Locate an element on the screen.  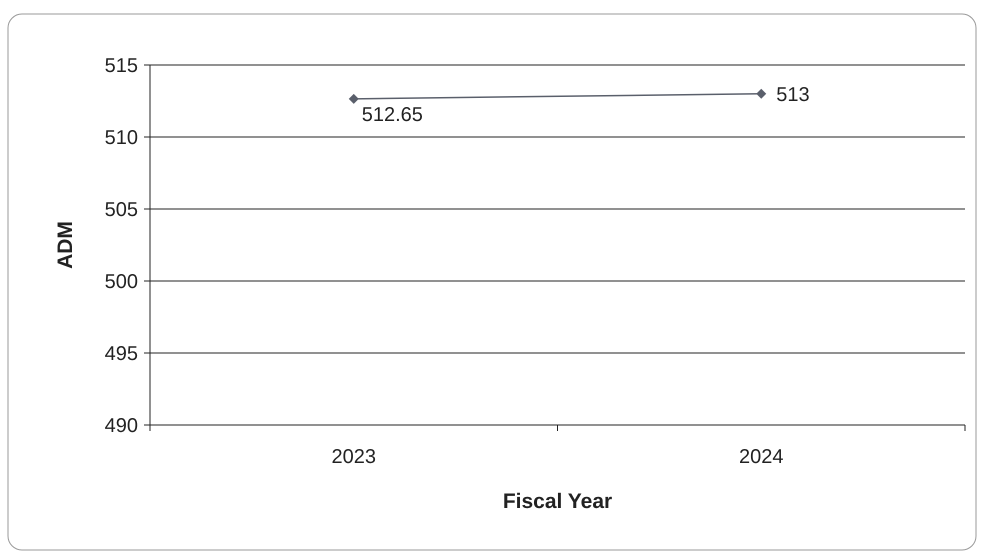
y-tick-label: 505 is located at coordinates (121, 210).